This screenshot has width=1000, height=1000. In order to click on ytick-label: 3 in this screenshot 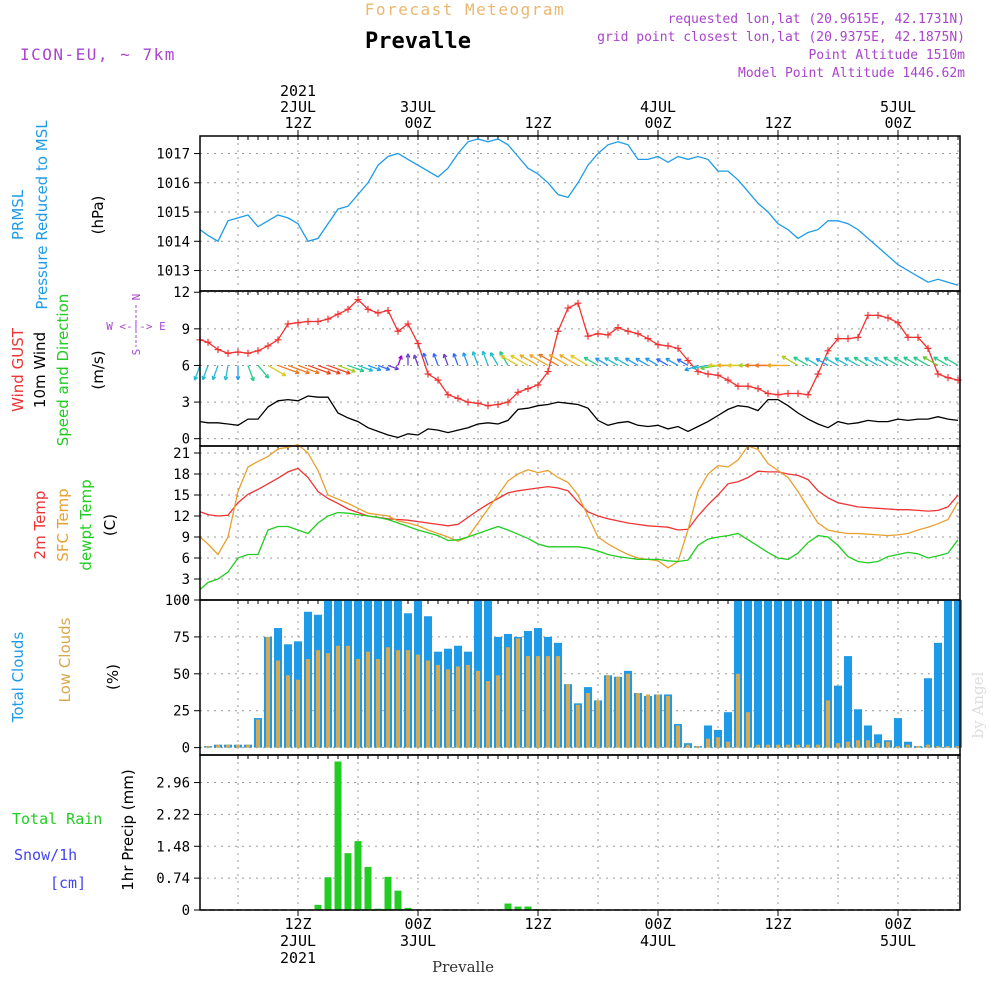, I will do `click(186, 580)`.